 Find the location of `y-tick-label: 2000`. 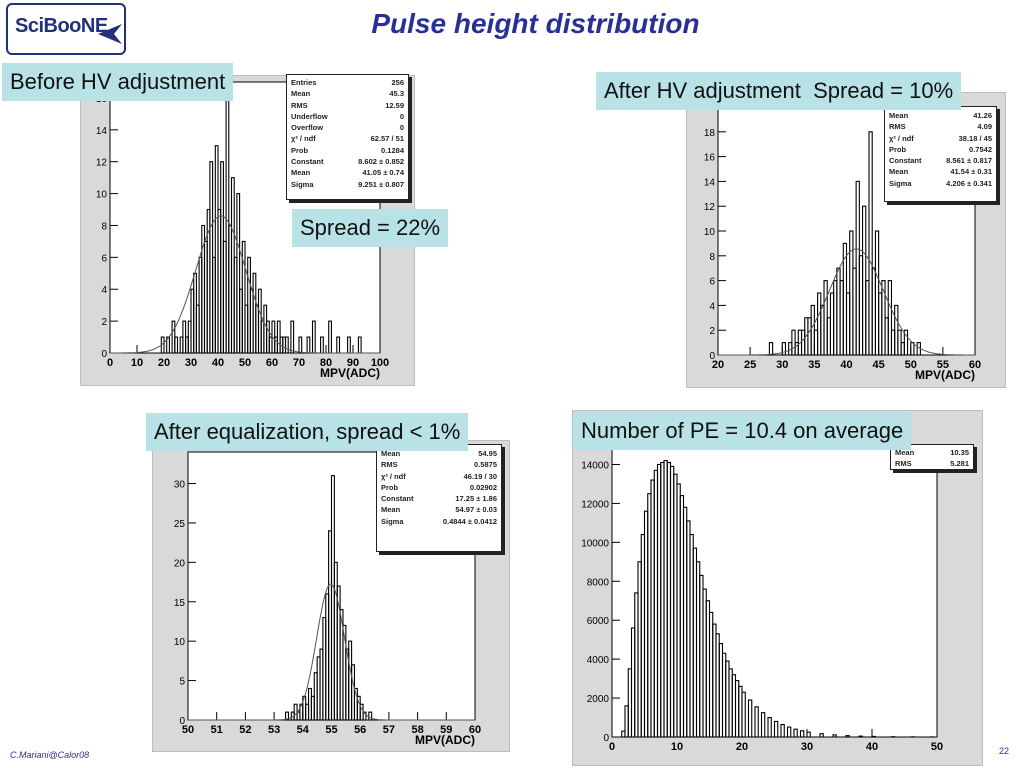

y-tick-label: 2000 is located at coordinates (598, 699).